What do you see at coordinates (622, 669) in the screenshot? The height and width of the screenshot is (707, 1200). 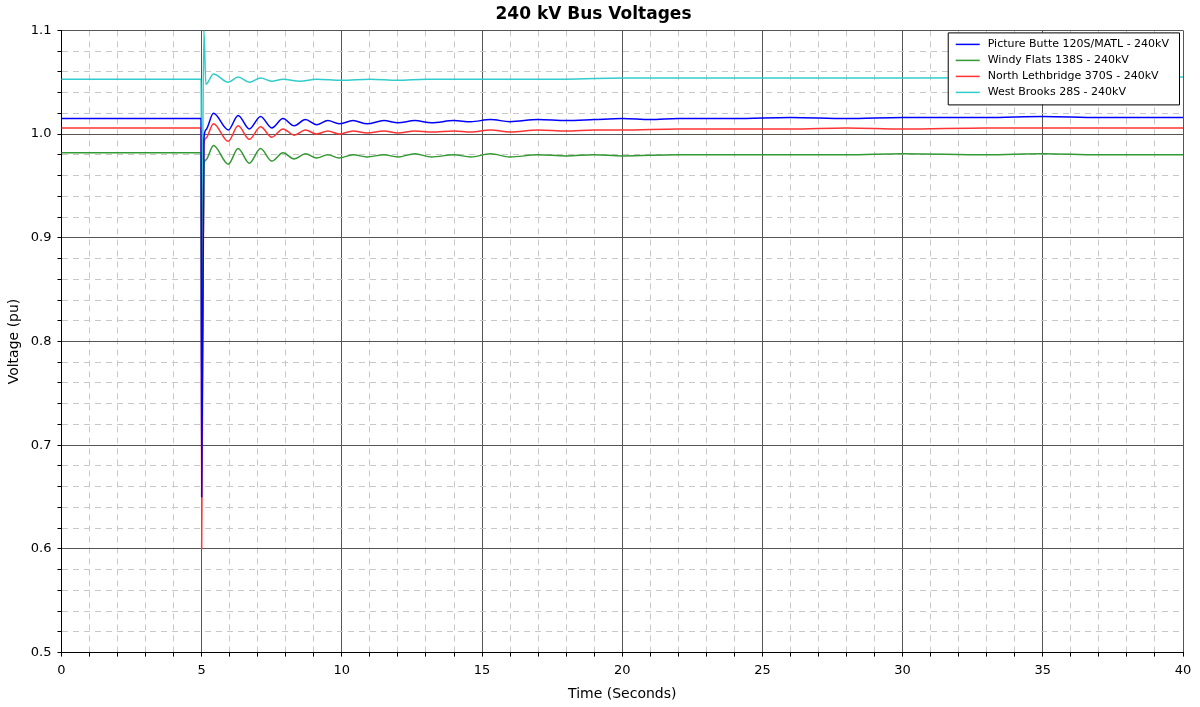 I see `x-tick-label: 20` at bounding box center [622, 669].